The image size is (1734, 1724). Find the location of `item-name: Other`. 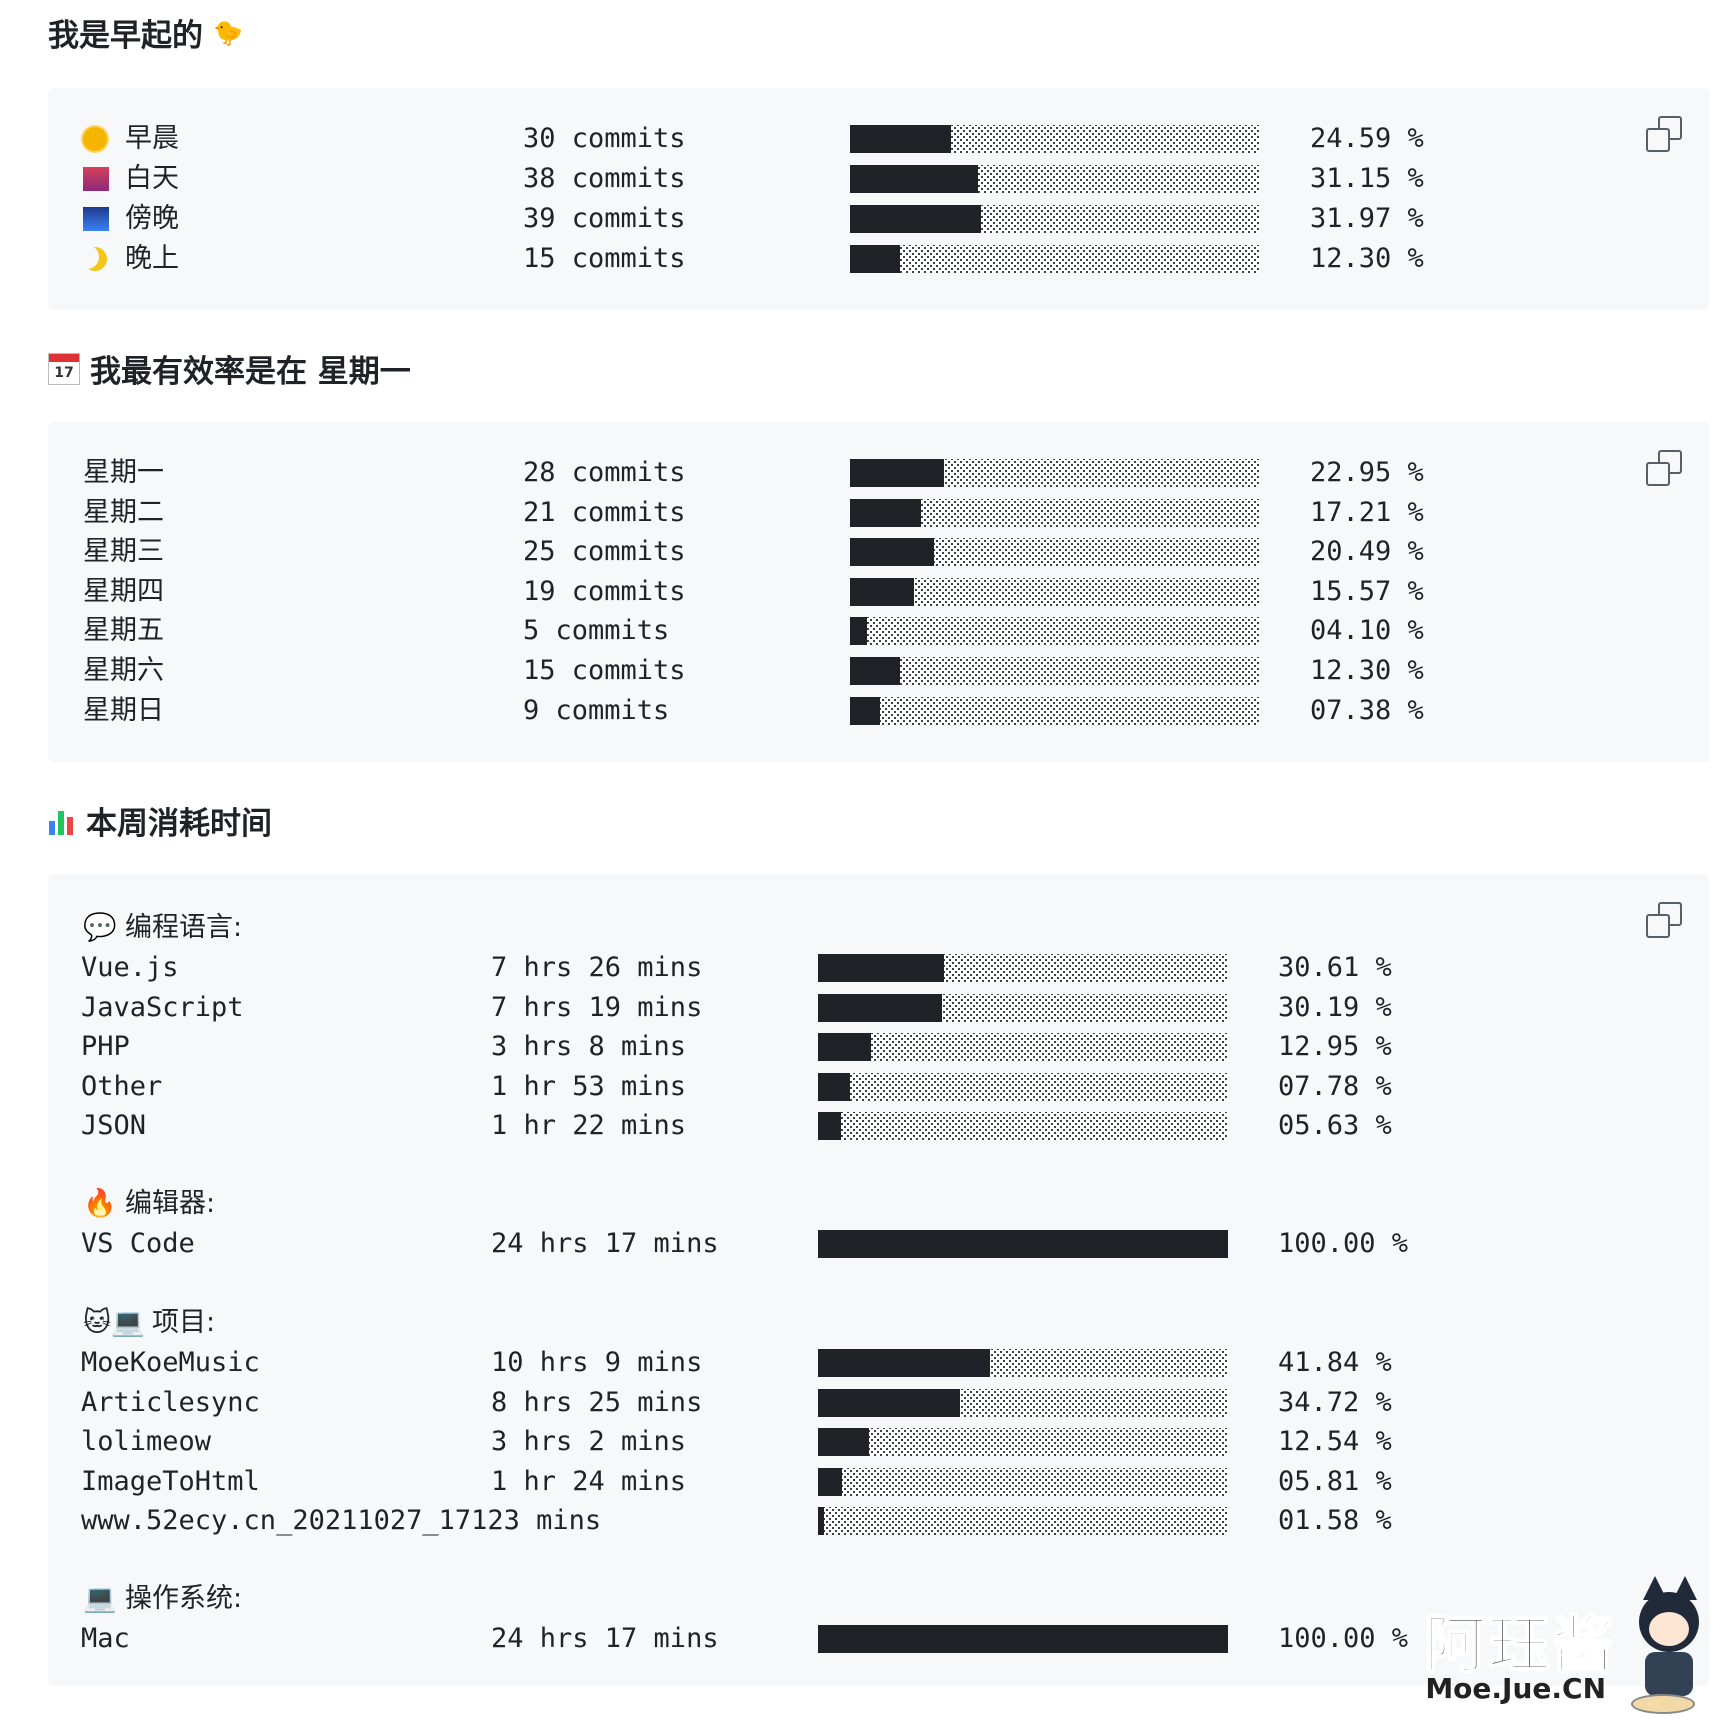

item-name: Other is located at coordinates (122, 1086).